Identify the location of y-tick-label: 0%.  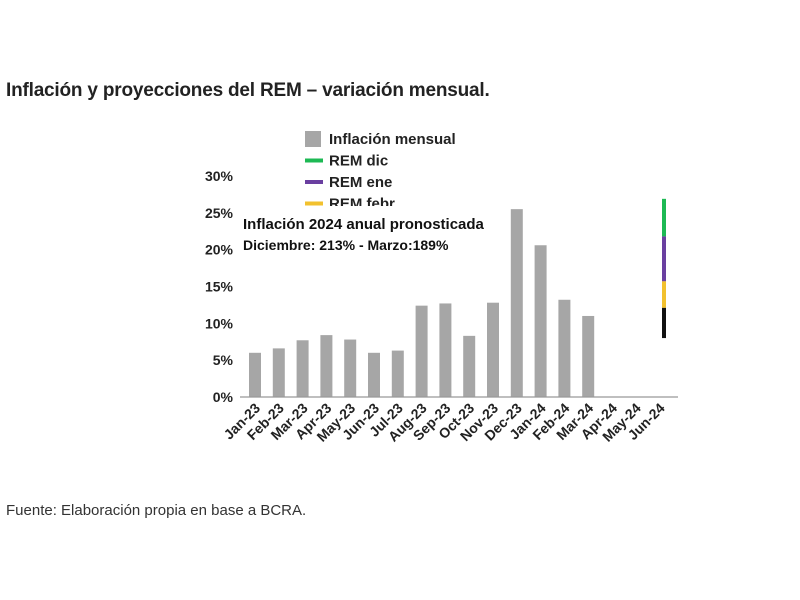
(223, 397).